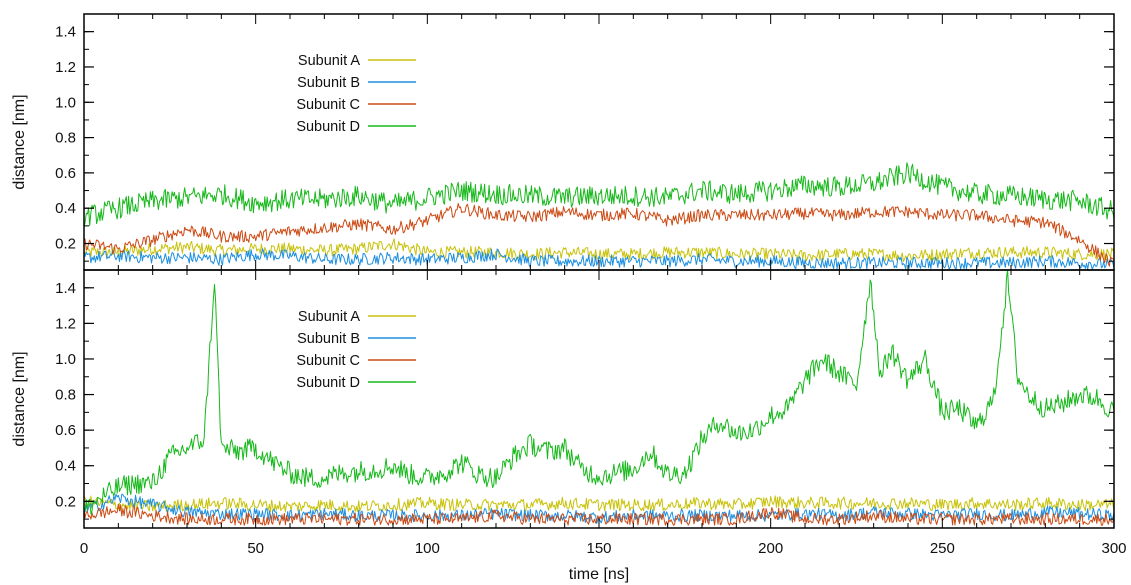 The image size is (1131, 585). Describe the element at coordinates (19, 398) in the screenshot. I see `bottom-y-axis-label: distance [nm]` at that location.